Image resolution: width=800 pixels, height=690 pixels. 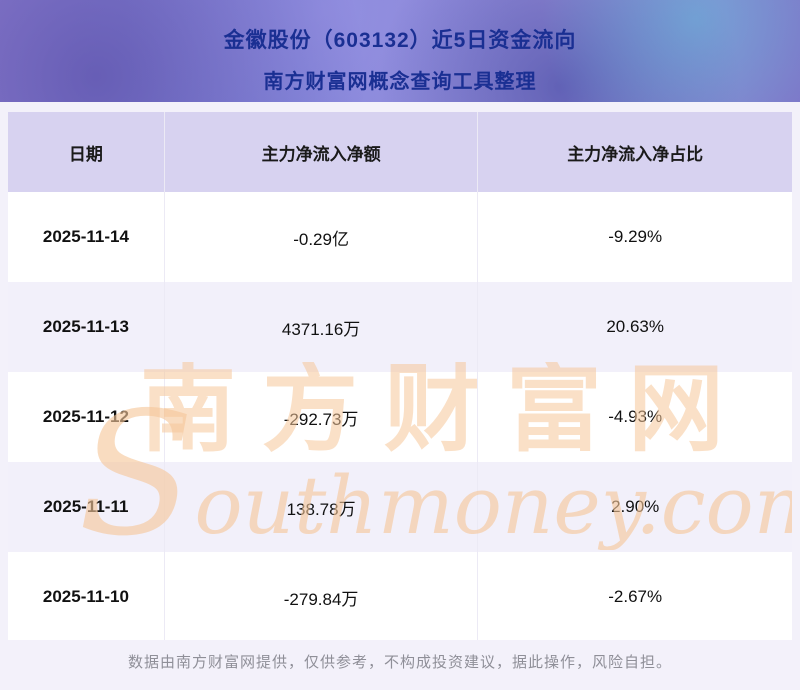 I want to click on cell-net-inflow-ratio: 2.90%, so click(x=635, y=506).